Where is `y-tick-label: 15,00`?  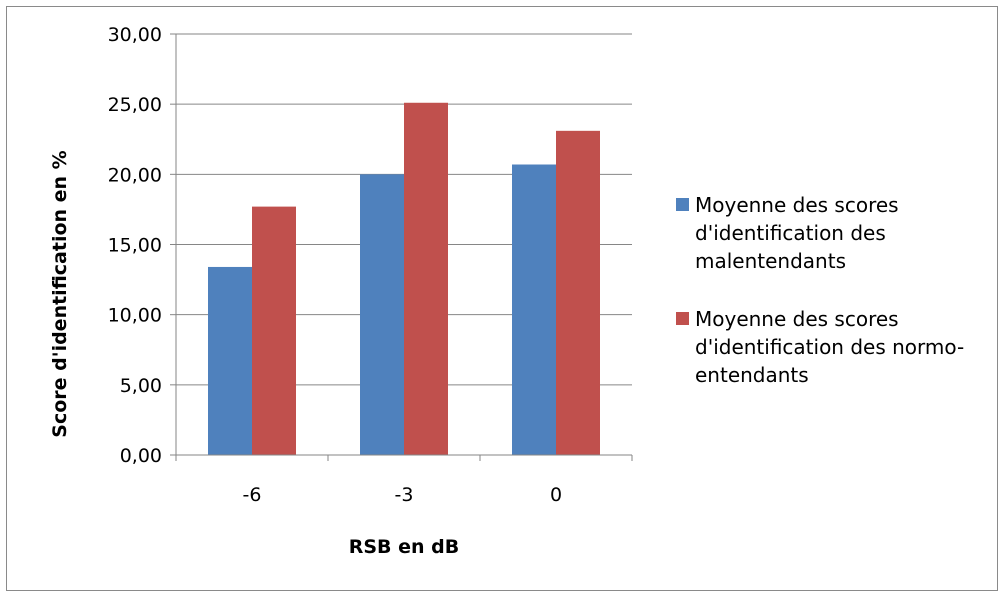 y-tick-label: 15,00 is located at coordinates (135, 246).